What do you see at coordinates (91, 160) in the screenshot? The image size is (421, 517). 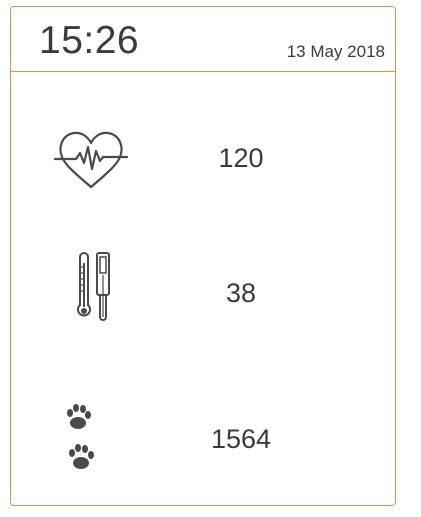 I see `heart-pulse-icon` at bounding box center [91, 160].